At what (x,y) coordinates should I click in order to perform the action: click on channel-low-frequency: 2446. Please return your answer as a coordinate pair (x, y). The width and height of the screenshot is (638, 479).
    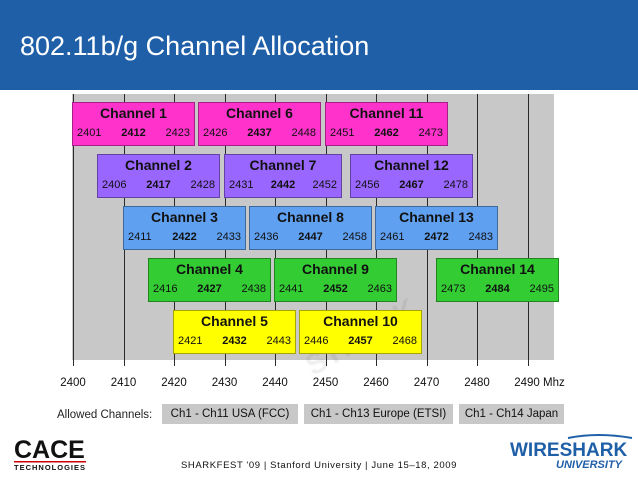
    Looking at the image, I should click on (316, 341).